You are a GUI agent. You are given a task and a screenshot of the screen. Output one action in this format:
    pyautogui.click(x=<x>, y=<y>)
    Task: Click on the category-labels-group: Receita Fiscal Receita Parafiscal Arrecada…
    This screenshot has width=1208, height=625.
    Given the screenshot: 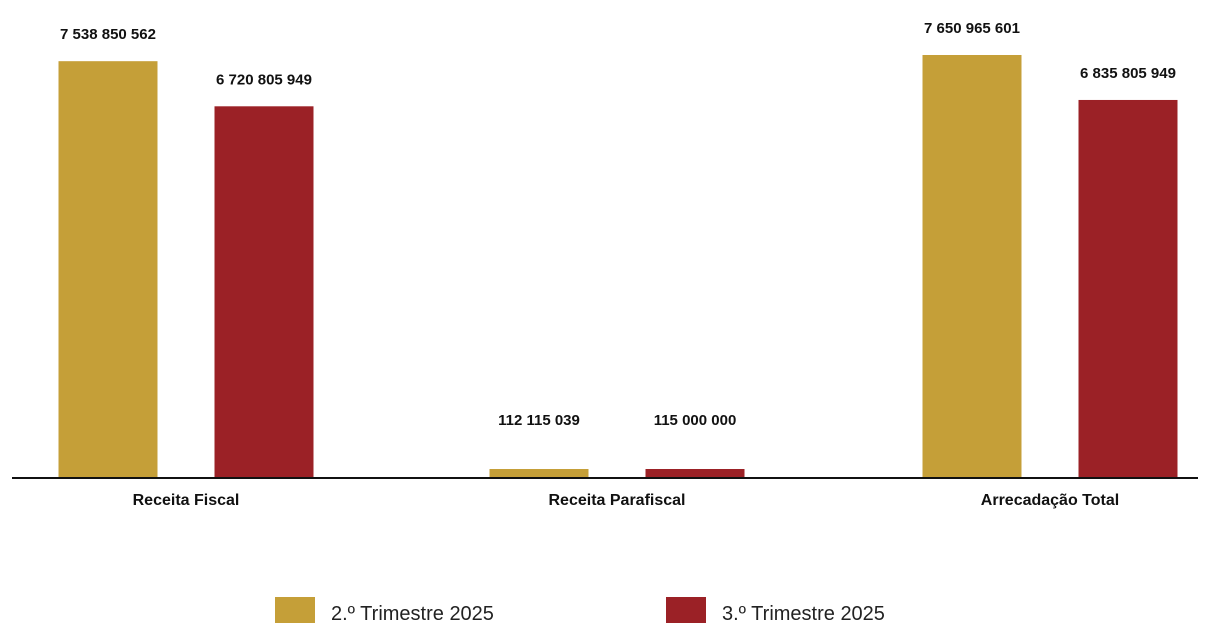 What is the action you would take?
    pyautogui.click(x=626, y=500)
    